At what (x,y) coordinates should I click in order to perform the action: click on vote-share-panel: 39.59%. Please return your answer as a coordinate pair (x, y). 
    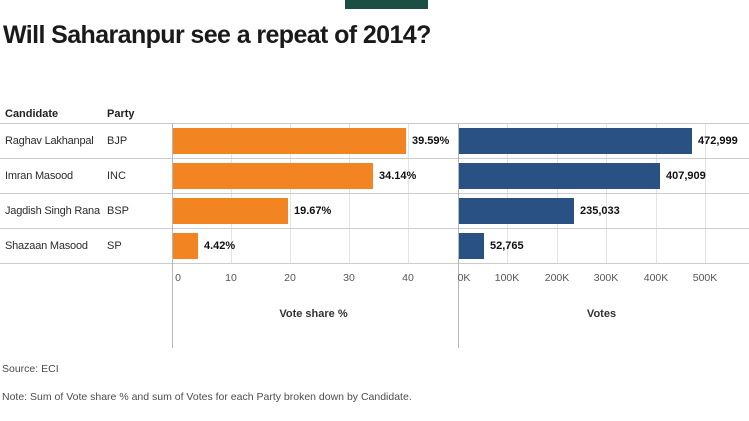
    Looking at the image, I should click on (313, 141).